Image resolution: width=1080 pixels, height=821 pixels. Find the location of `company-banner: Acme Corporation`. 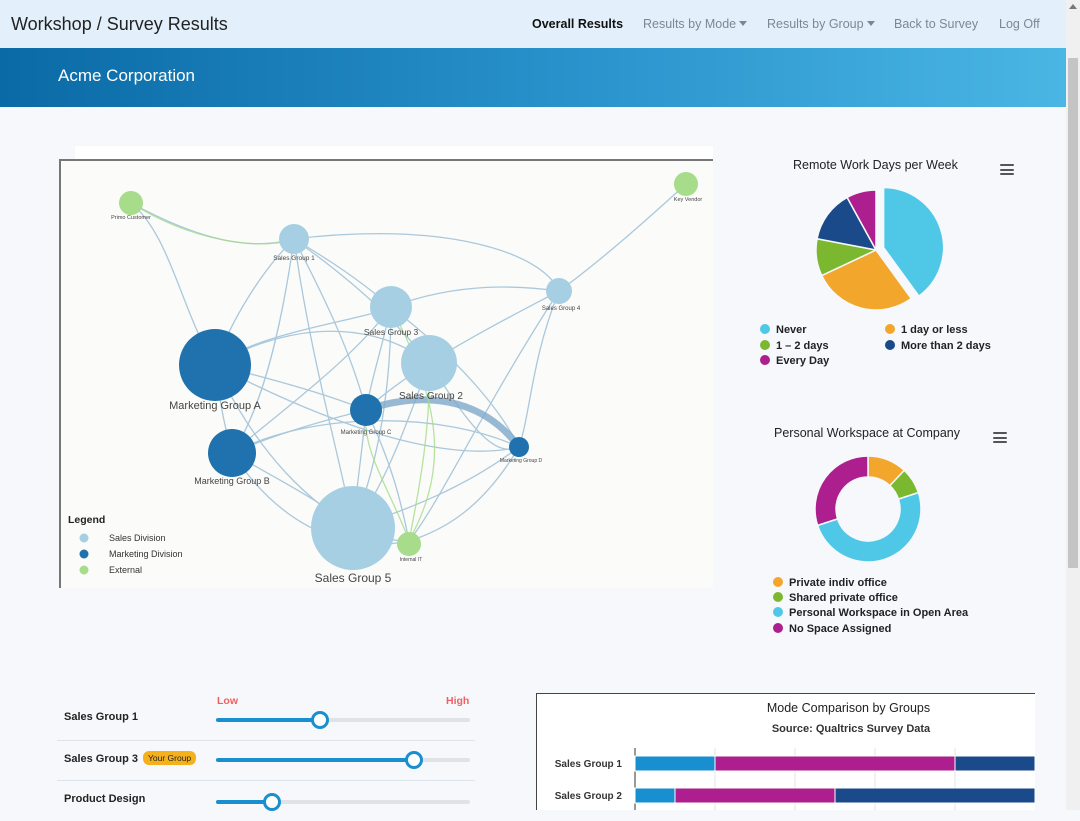

company-banner: Acme Corporation is located at coordinates (533, 77).